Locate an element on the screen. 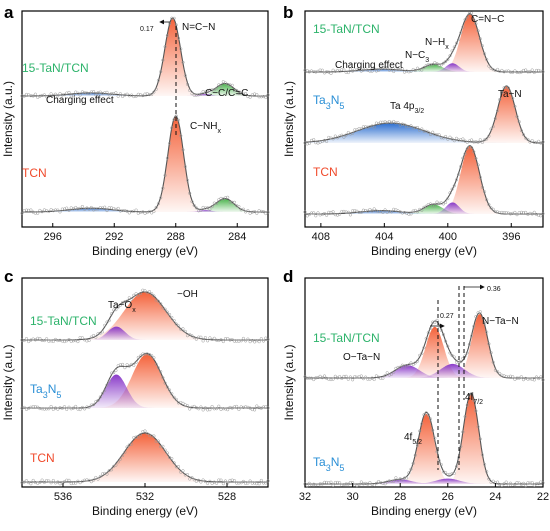  panel-letter-d: d is located at coordinates (288, 276).